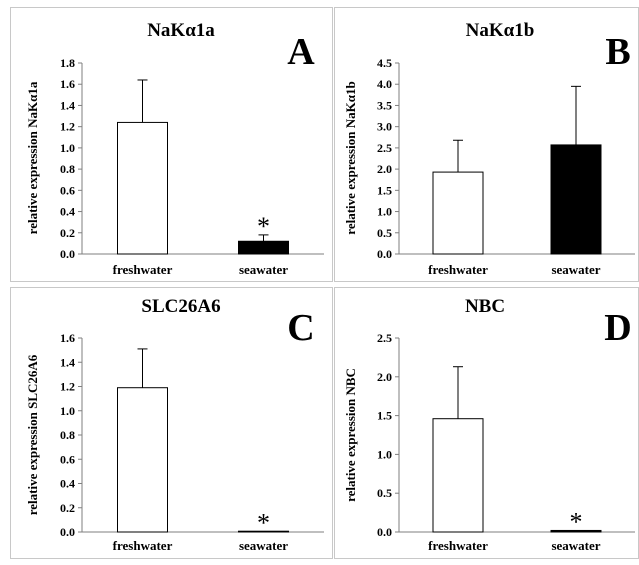 Image resolution: width=639 pixels, height=565 pixels. Describe the element at coordinates (301, 52) in the screenshot. I see `panel-letter: A` at that location.